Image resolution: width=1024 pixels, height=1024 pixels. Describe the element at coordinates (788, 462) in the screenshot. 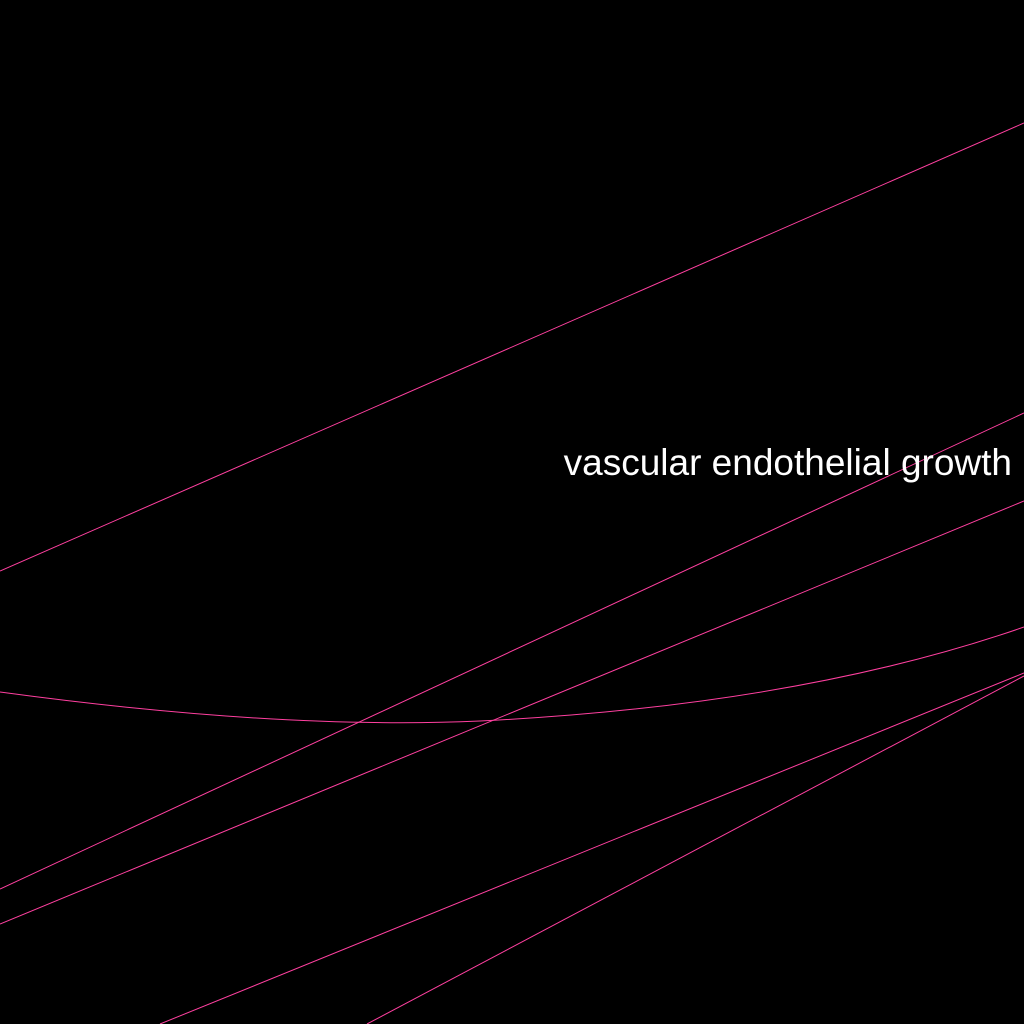

I see `node-label-vascular-endothelial-growth: vascular endothelial growth` at that location.